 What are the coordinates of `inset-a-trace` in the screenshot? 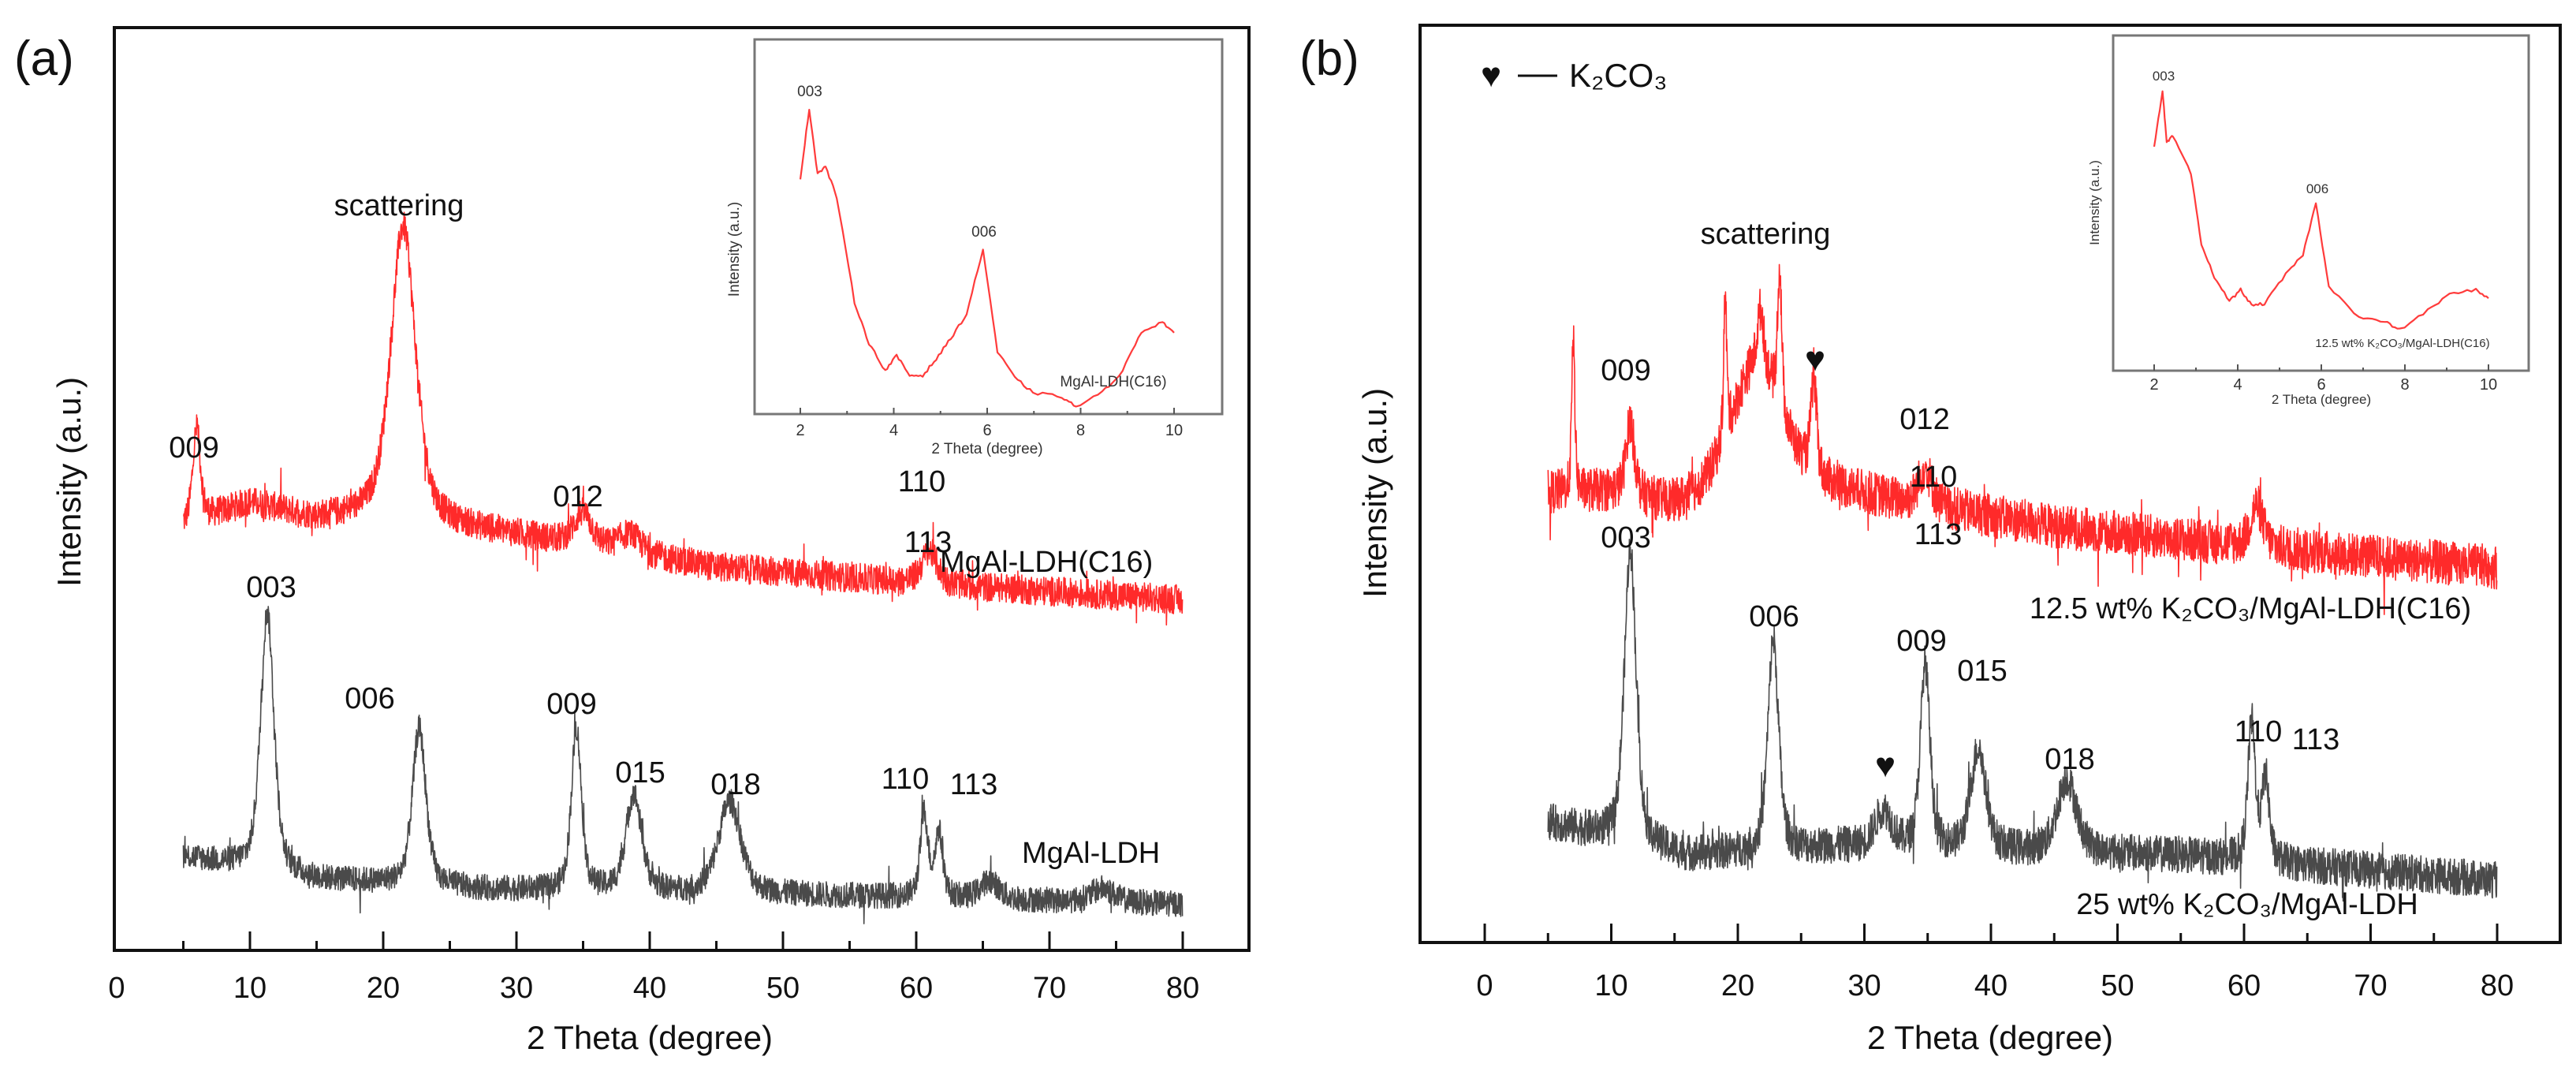 It's located at (987, 258).